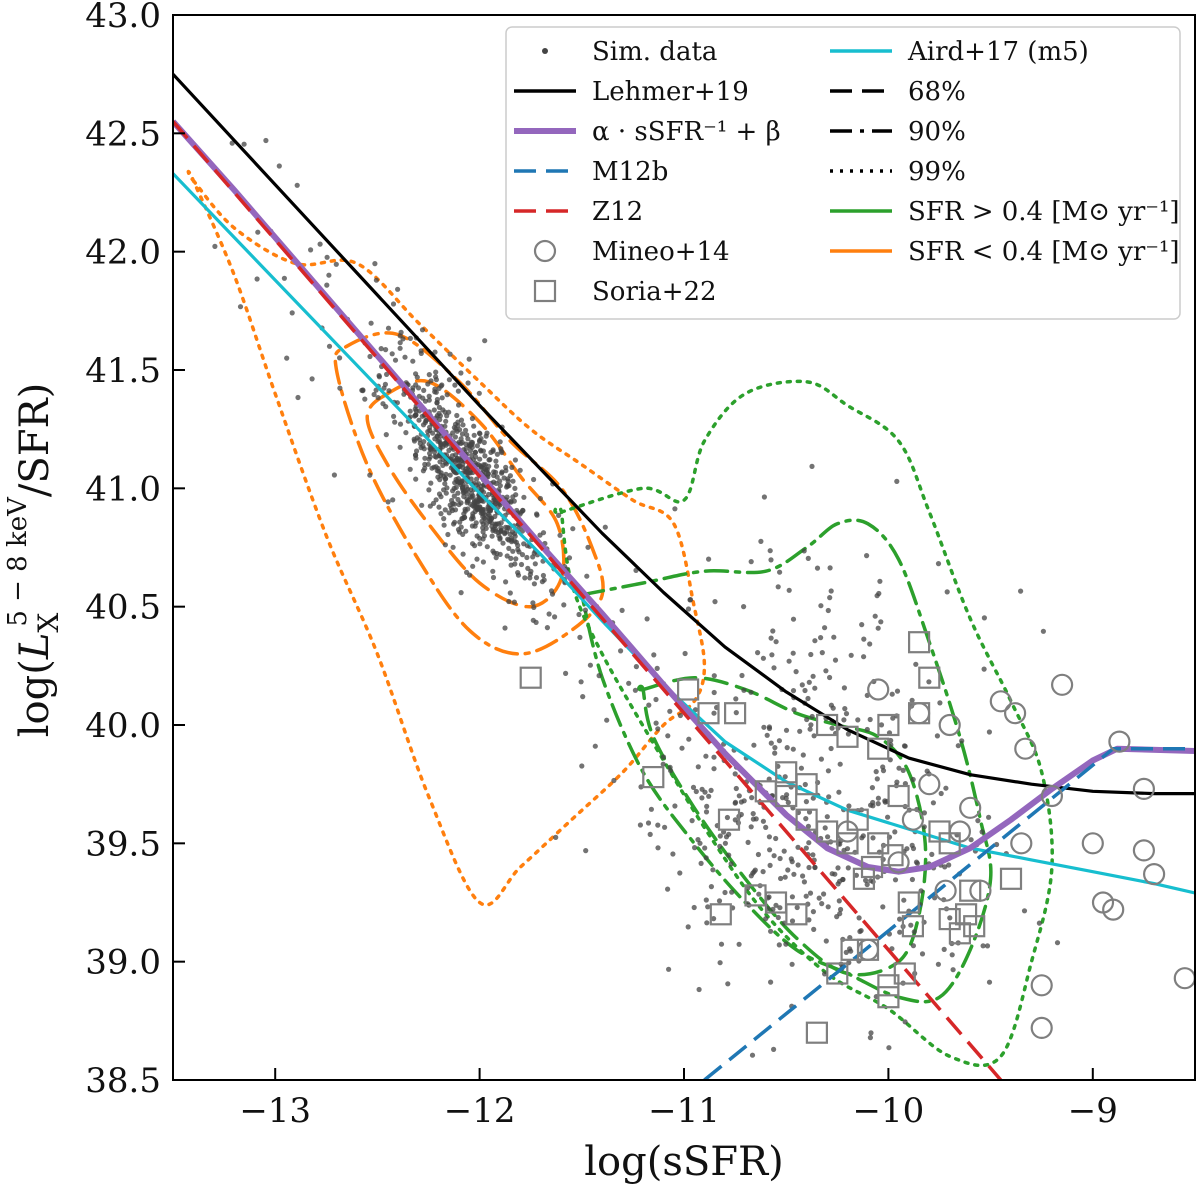 This screenshot has width=1200, height=1191. I want to click on legend-item: 90%, so click(898, 132).